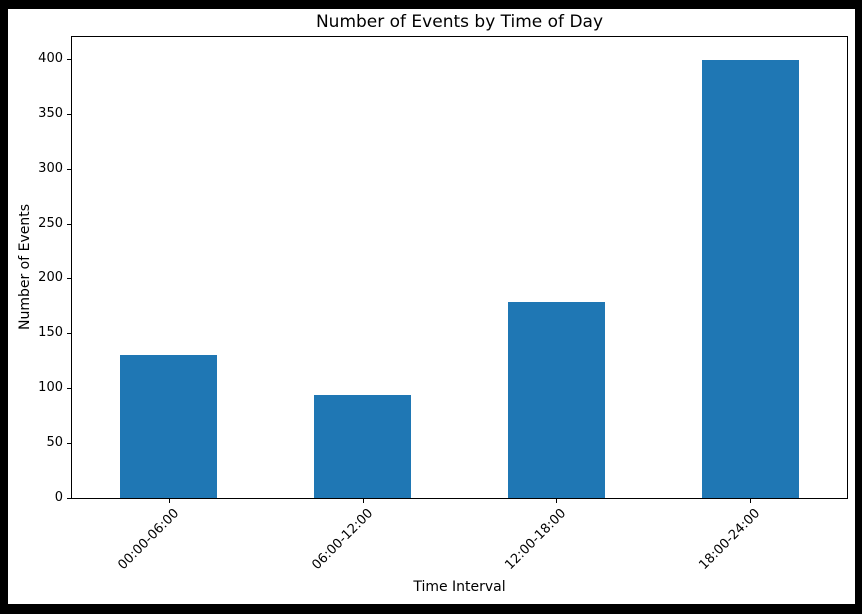  Describe the element at coordinates (50, 332) in the screenshot. I see `y-tick-label: 150` at that location.